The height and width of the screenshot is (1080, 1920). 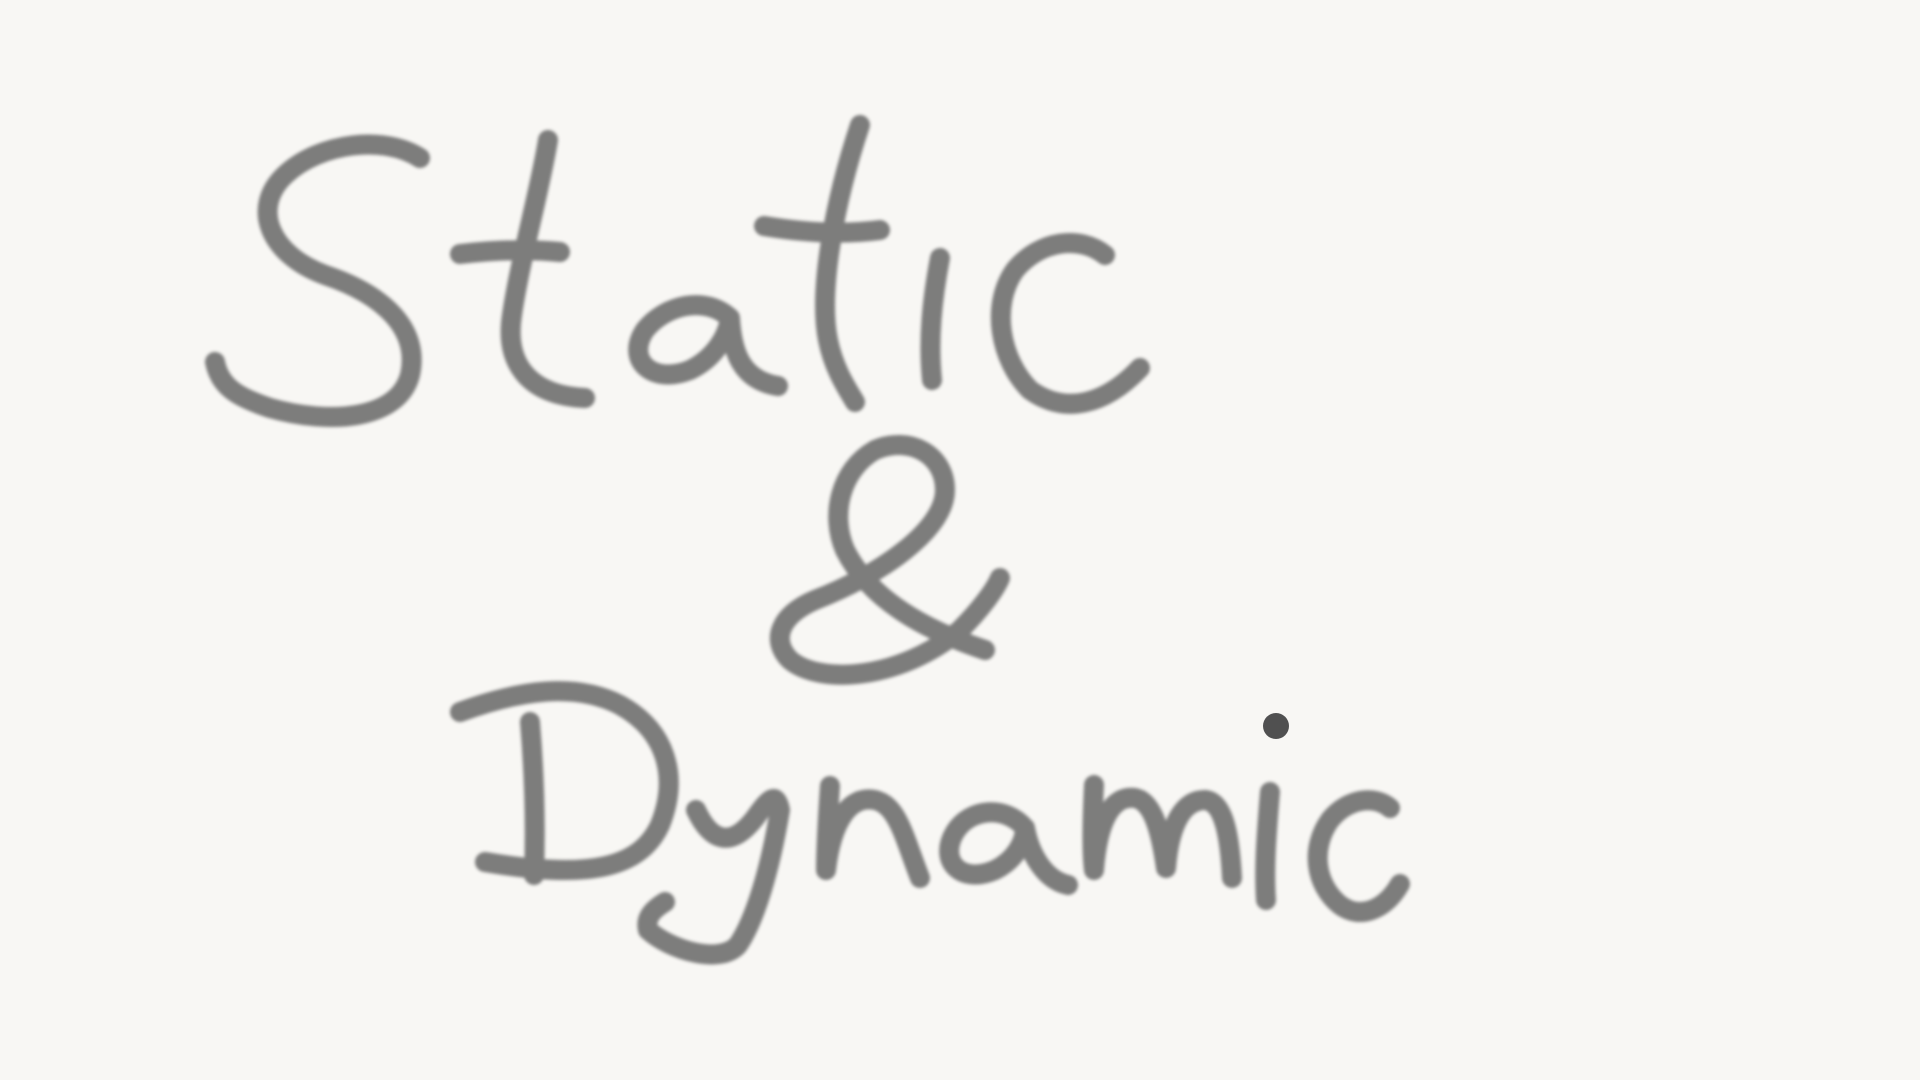 What do you see at coordinates (547, 269) in the screenshot?
I see `stroke-t-stem` at bounding box center [547, 269].